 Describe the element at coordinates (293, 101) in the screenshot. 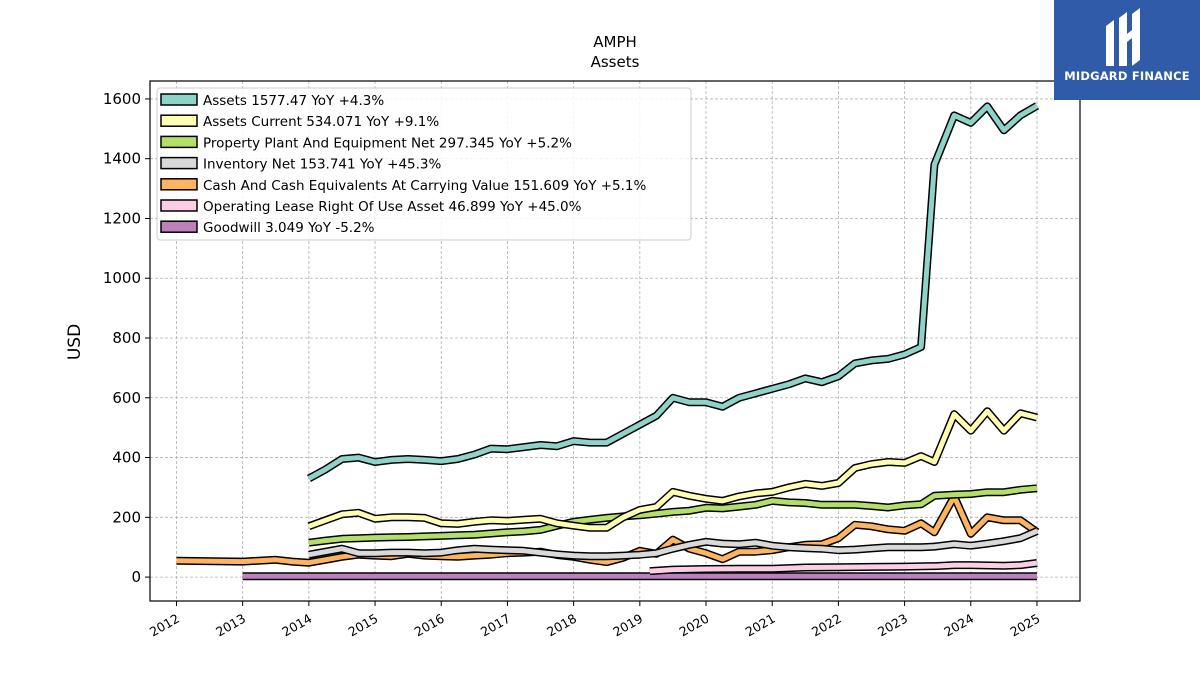

I see `legend-label: Assets 1577.47 YoY +4.3%` at that location.